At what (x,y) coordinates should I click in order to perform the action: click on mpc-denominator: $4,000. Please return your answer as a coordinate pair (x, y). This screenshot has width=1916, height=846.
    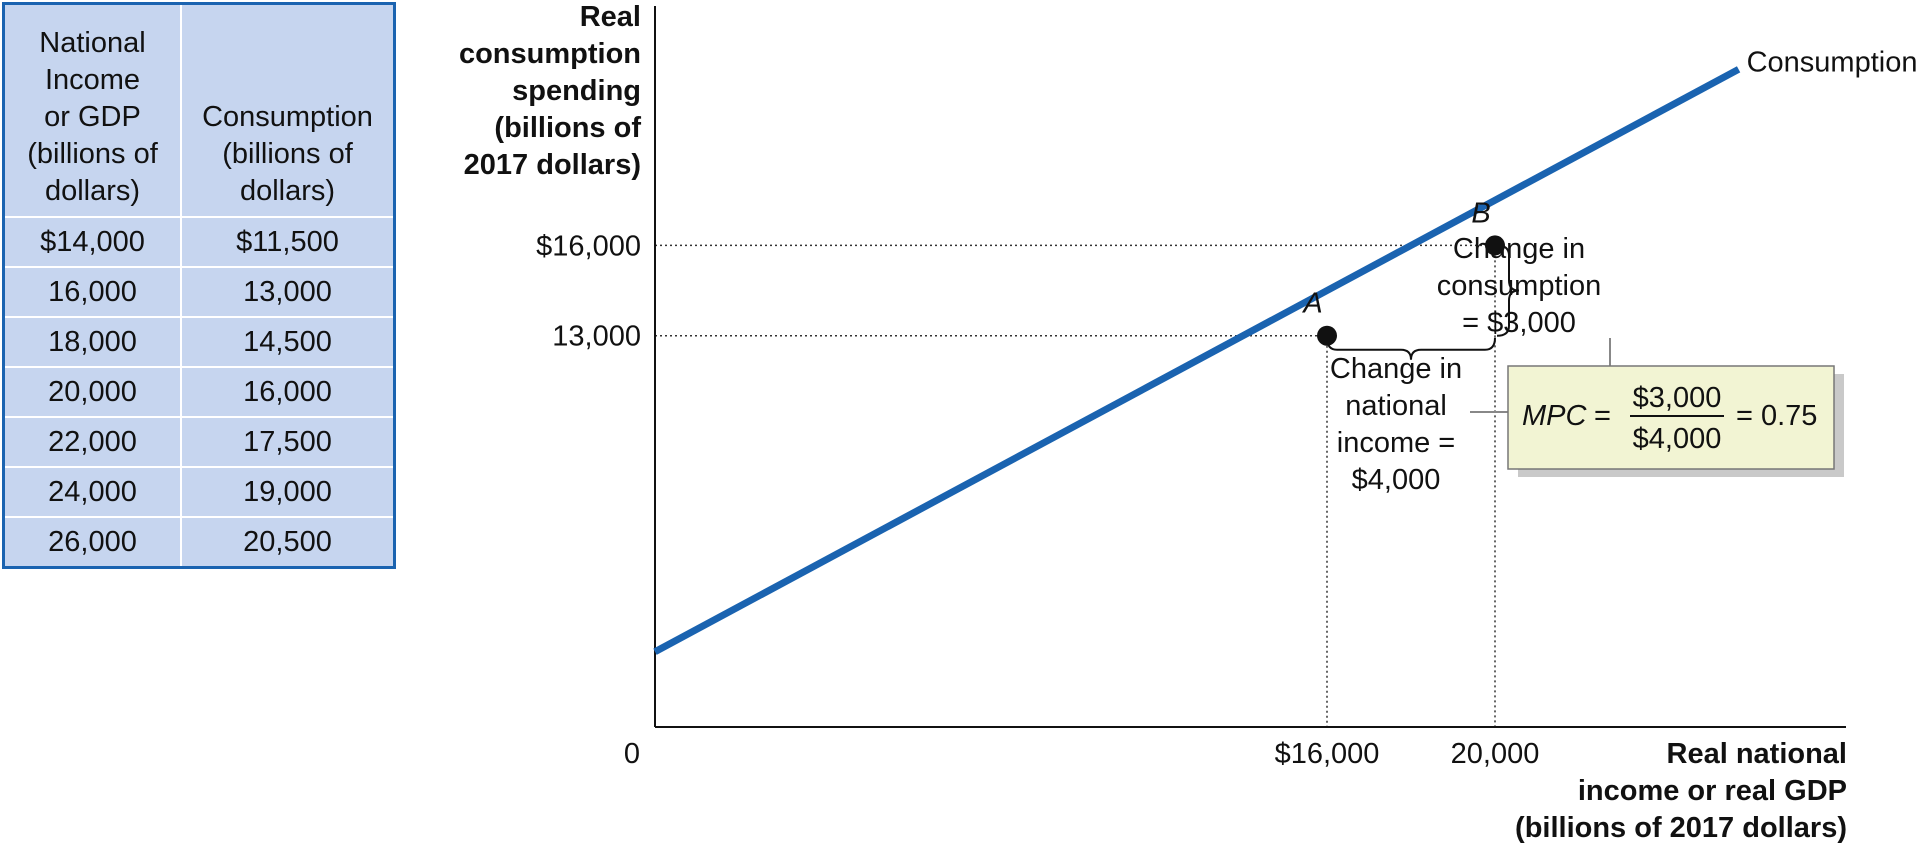
    Looking at the image, I should click on (1677, 439).